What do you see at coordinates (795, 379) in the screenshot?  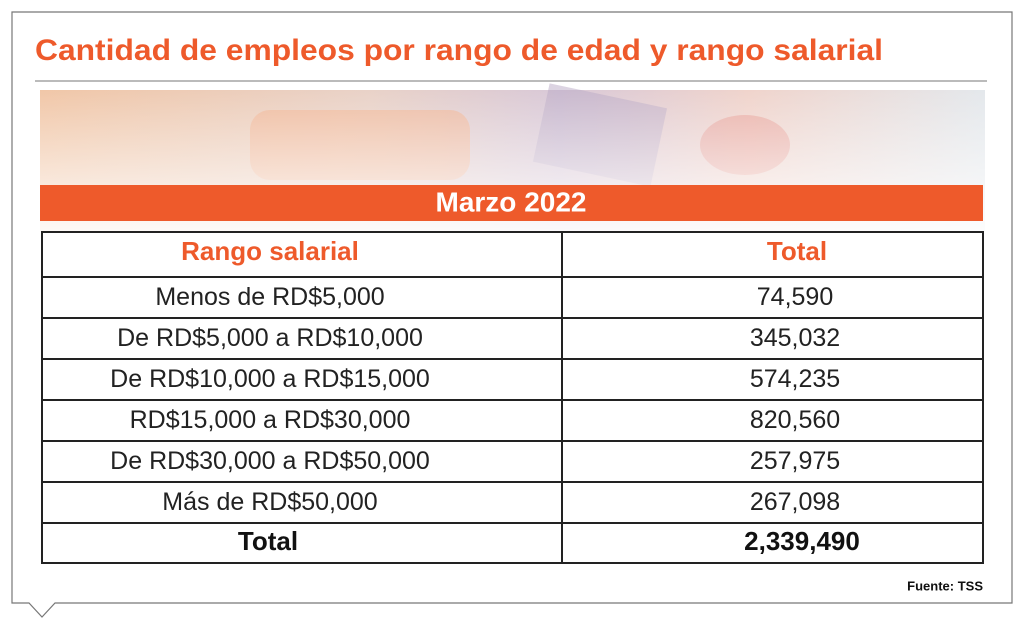 I see `row-value: 574,235` at bounding box center [795, 379].